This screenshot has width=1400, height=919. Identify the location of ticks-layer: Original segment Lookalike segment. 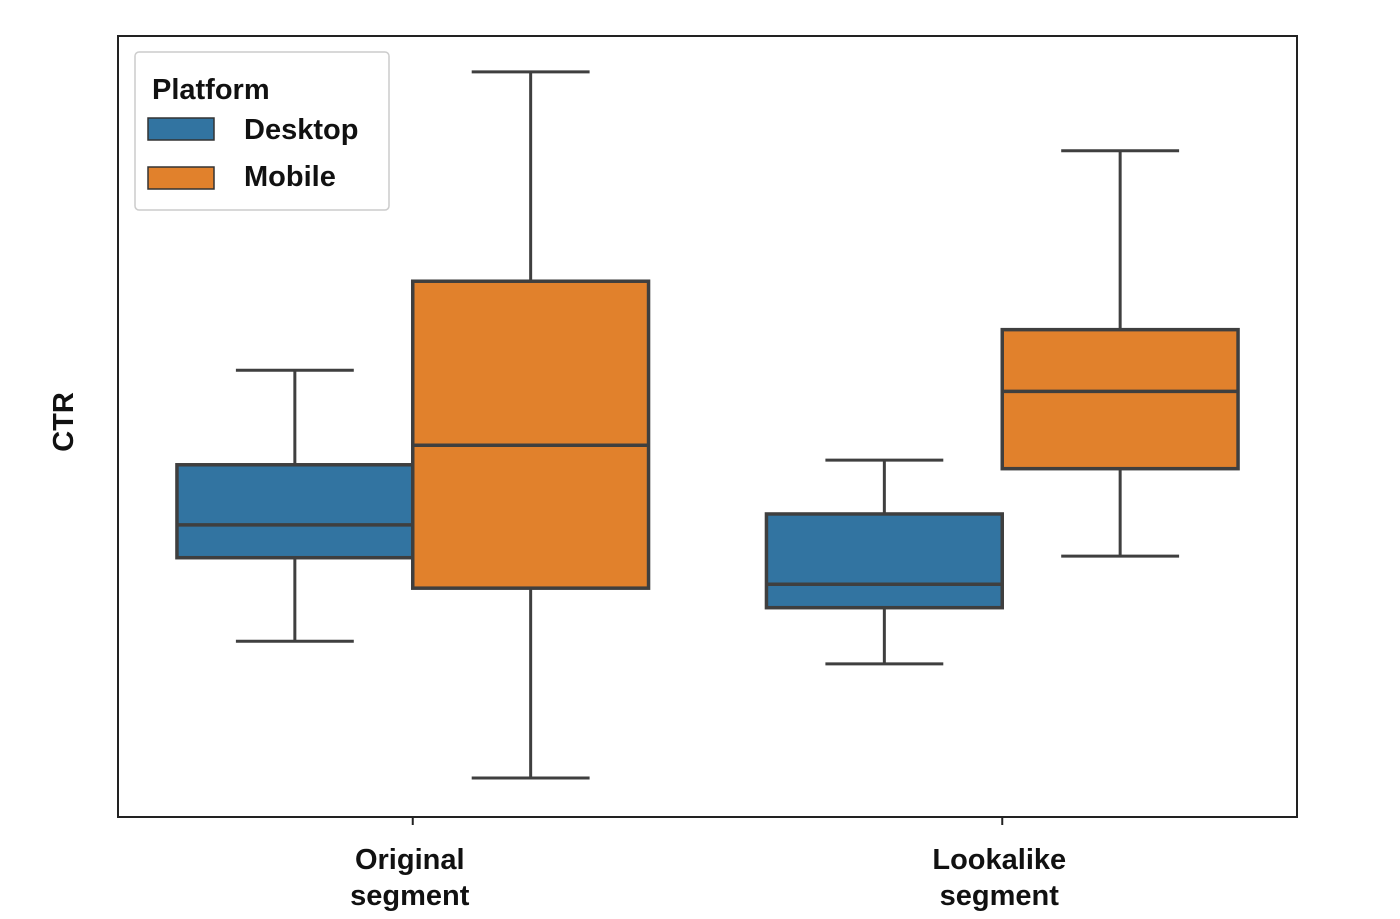
(708, 864).